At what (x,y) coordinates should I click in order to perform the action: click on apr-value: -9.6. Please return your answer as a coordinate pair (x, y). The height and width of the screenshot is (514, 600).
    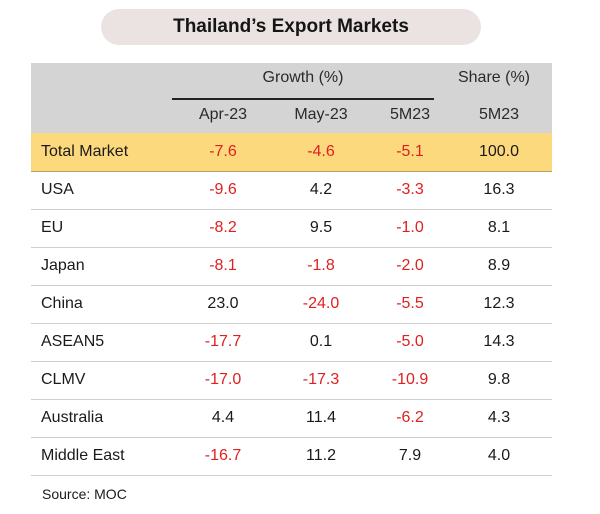
    Looking at the image, I should click on (223, 189).